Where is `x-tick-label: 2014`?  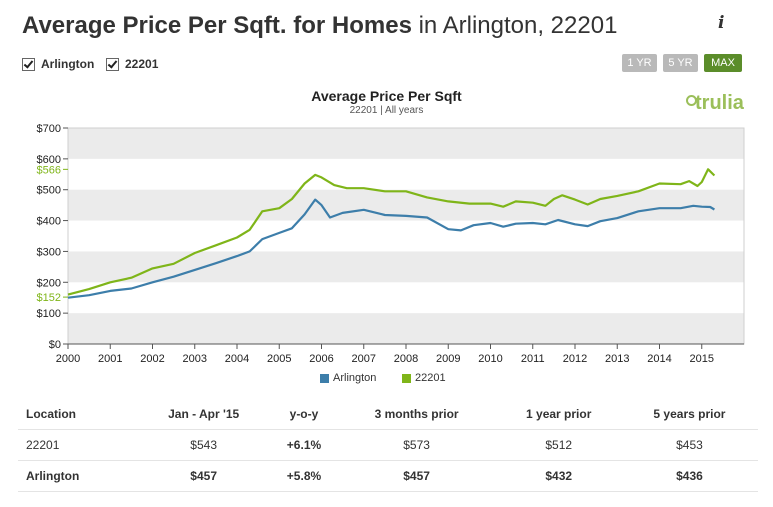 x-tick-label: 2014 is located at coordinates (659, 359).